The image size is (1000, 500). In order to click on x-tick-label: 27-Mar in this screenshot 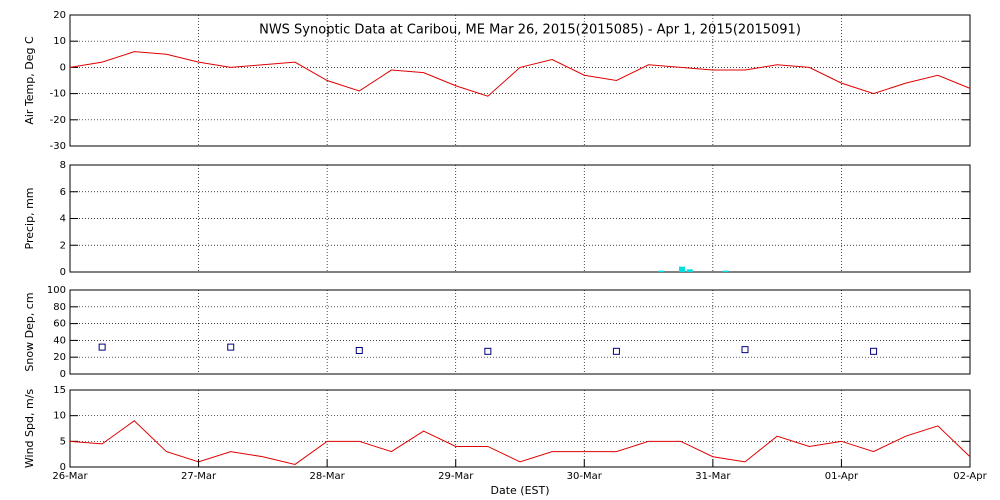, I will do `click(199, 476)`.